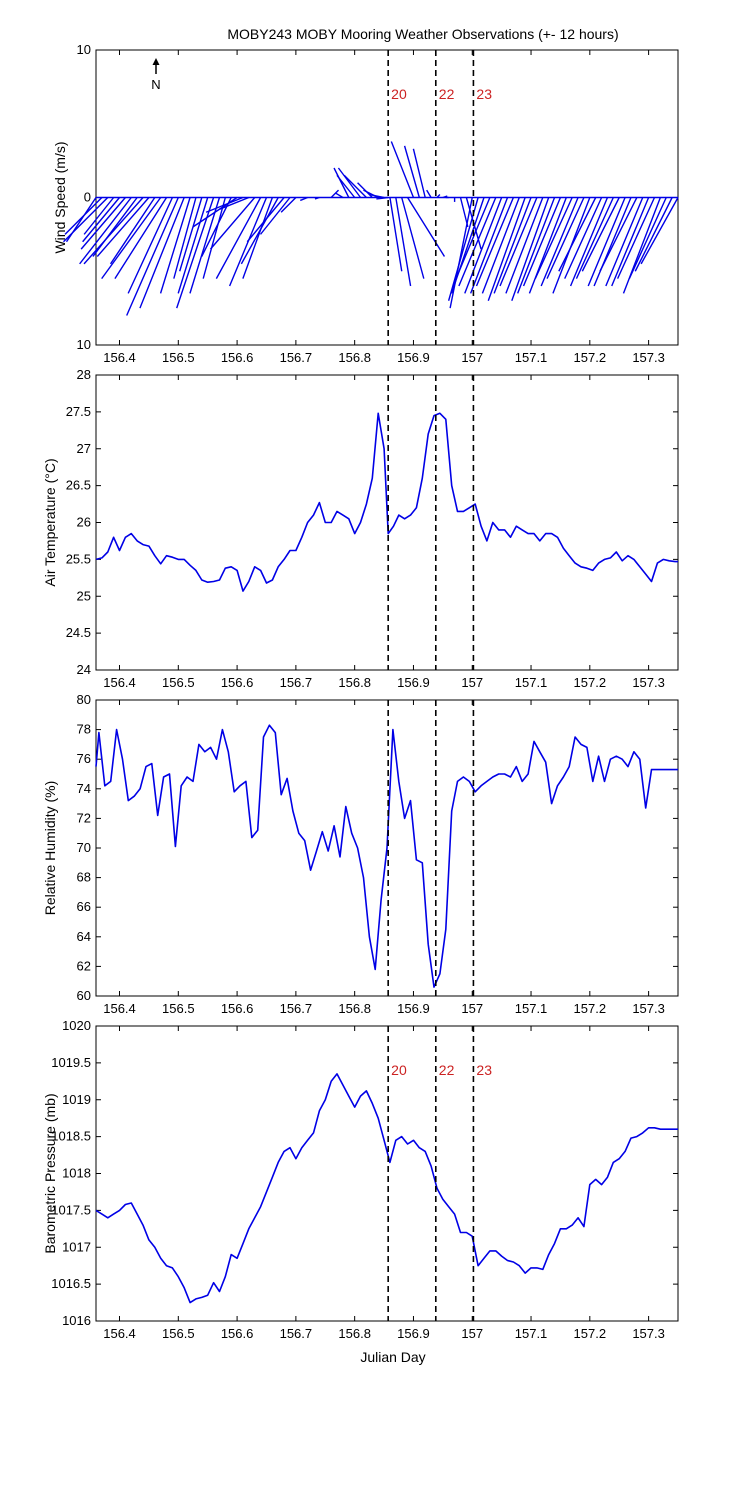  I want to click on y-tick-label: 26.5, so click(78, 485).